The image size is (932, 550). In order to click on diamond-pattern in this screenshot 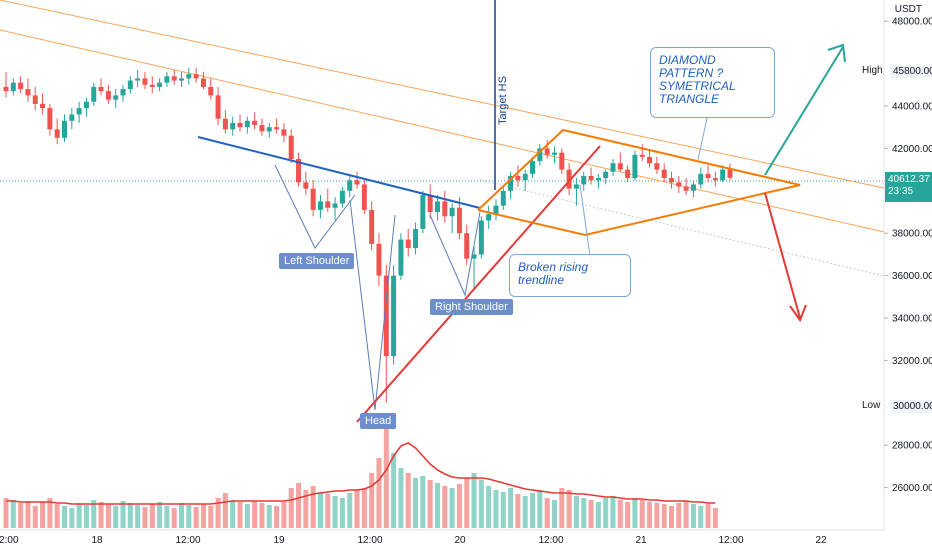, I will do `click(639, 182)`.